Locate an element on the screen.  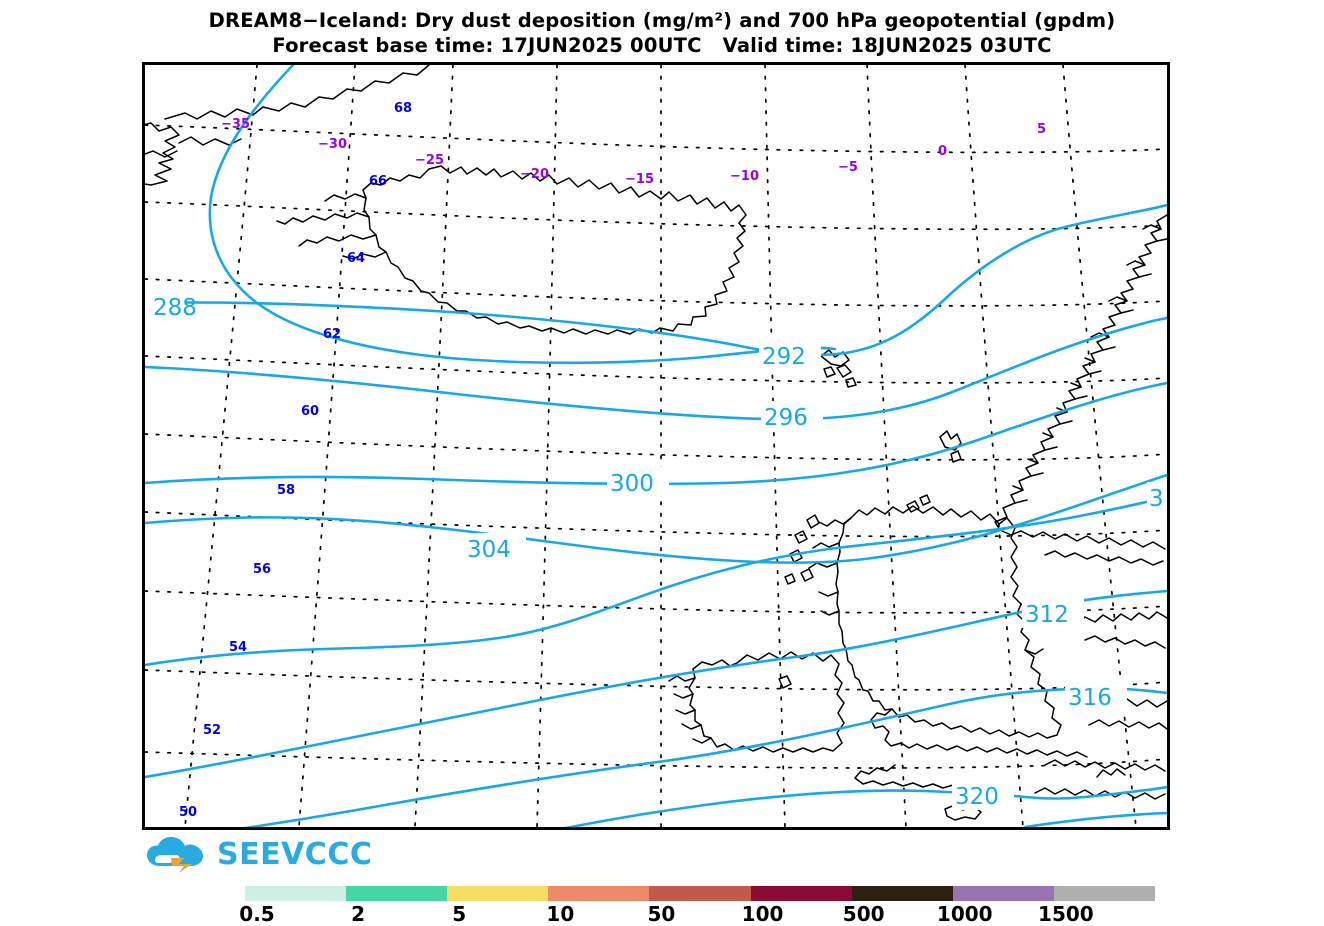
colorbar-tick-label: 5 is located at coordinates (459, 914).